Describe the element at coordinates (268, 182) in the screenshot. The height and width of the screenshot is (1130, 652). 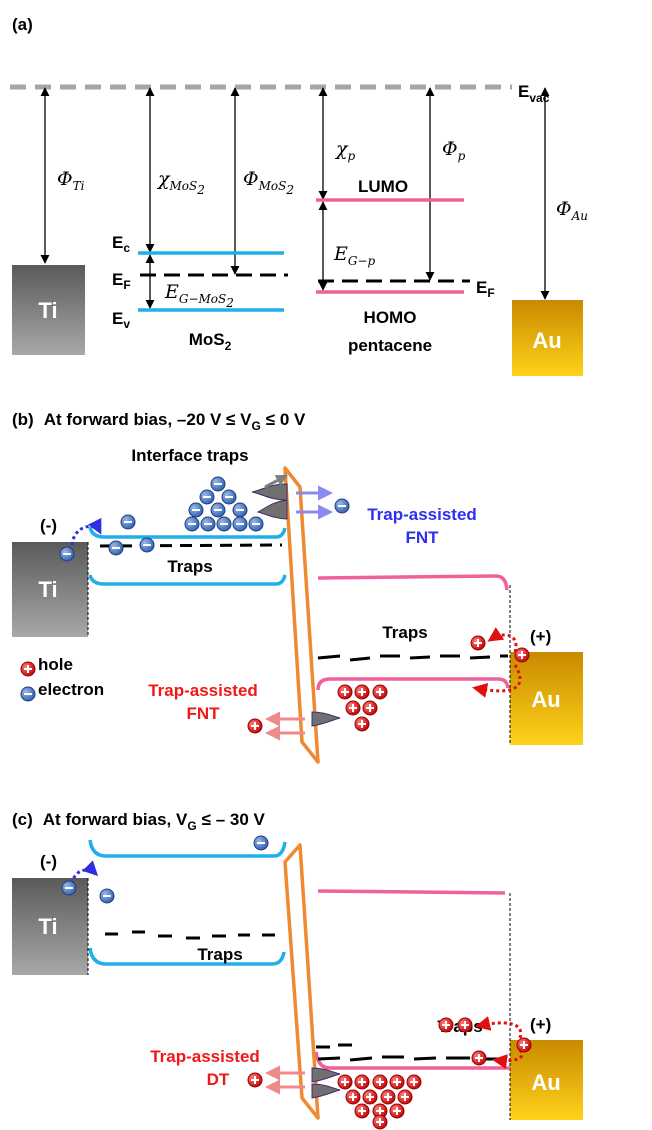
I see `phi-mos2: ΦMoS2` at that location.